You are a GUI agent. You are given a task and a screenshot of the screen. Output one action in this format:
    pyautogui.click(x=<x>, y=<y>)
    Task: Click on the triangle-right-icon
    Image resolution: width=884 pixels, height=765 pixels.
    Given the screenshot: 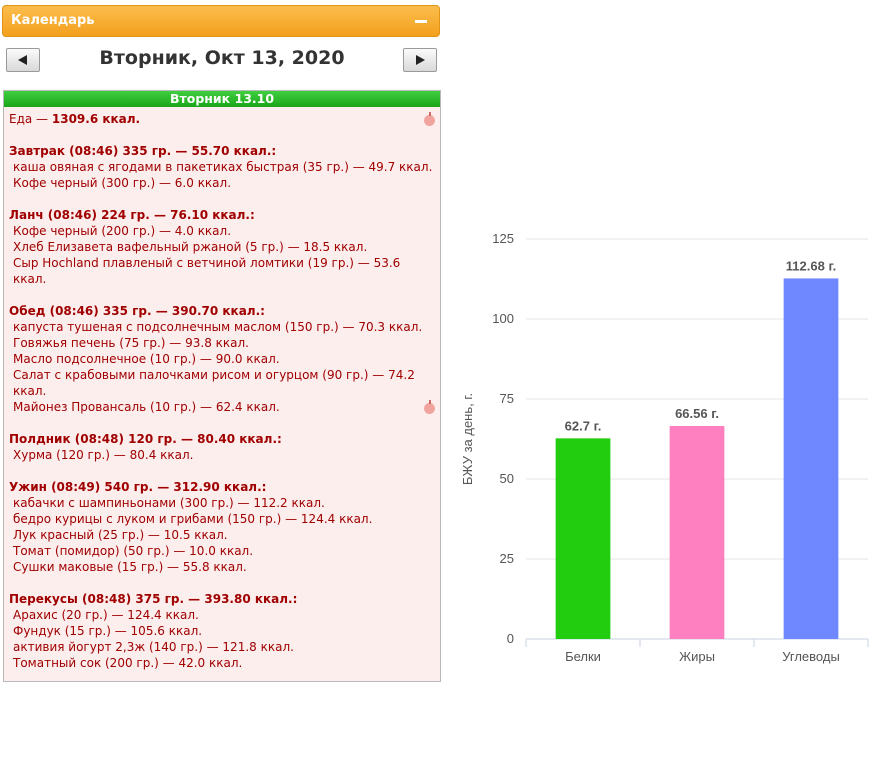 What is the action you would take?
    pyautogui.click(x=420, y=60)
    